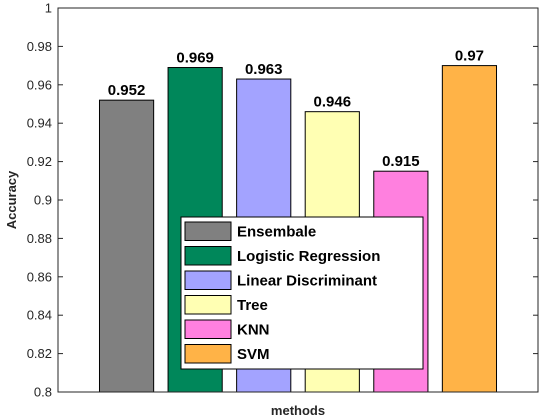 This screenshot has height=420, width=550. What do you see at coordinates (276, 232) in the screenshot?
I see `legend-label-1: Ensembale` at bounding box center [276, 232].